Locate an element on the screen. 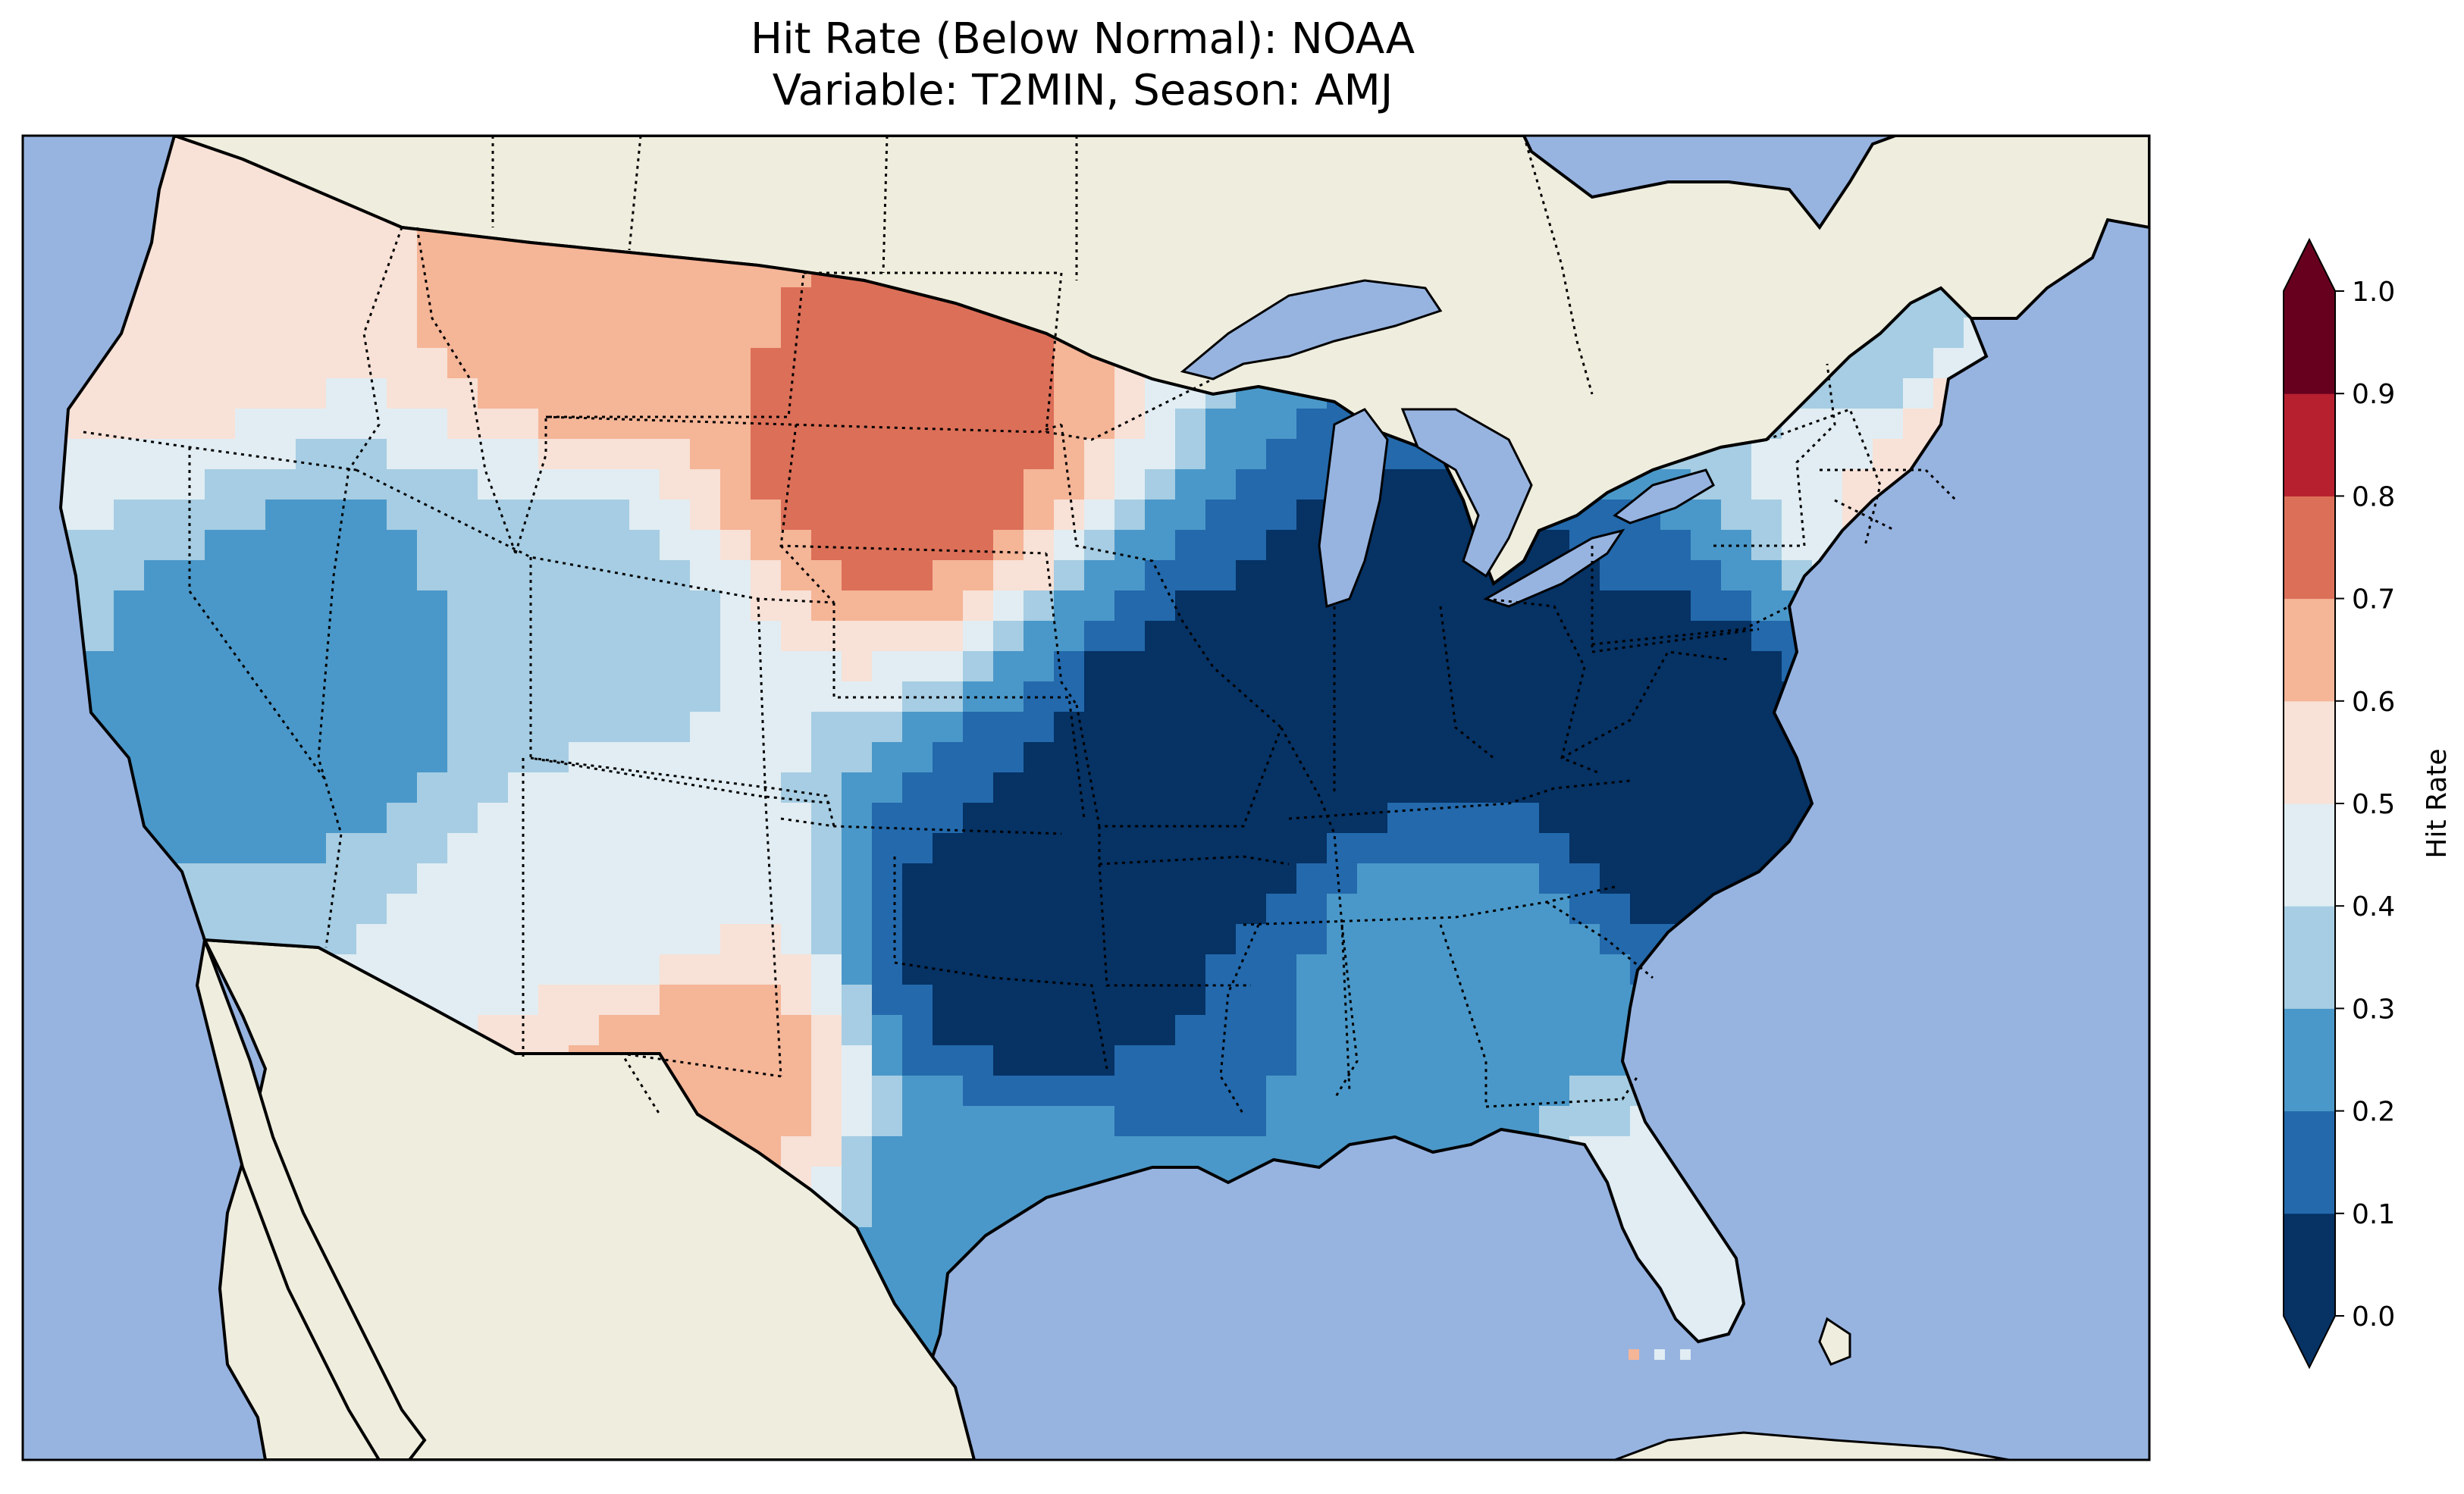 The height and width of the screenshot is (1494, 2464). title-line-2: Variable: T2MIN, Season: AMJ is located at coordinates (1082, 90).